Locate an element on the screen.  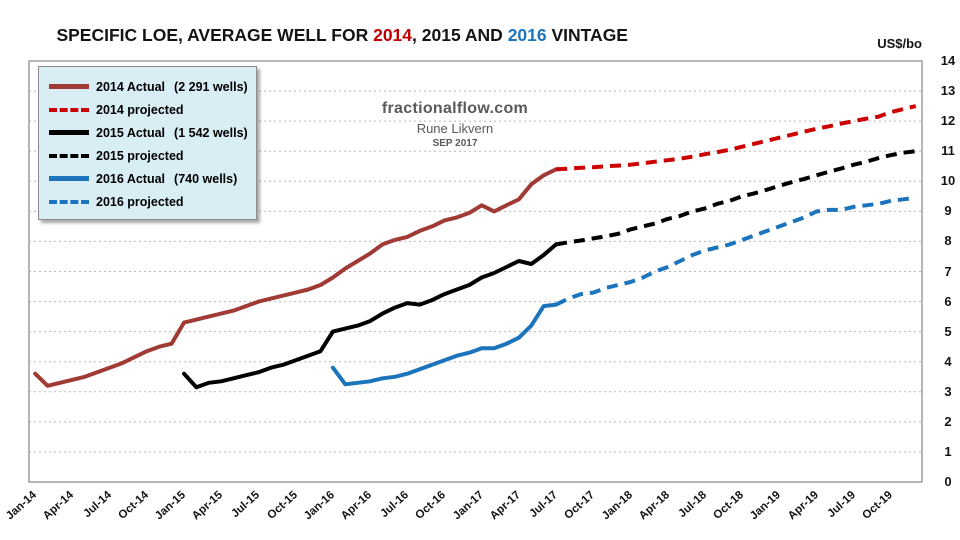
series-line-2015-projected is located at coordinates (736, 198).